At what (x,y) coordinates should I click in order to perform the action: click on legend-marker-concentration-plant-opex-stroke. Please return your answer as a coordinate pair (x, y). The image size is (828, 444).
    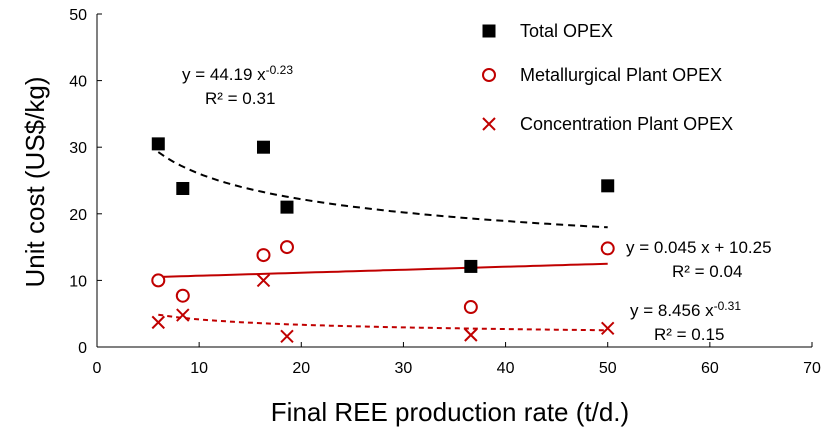
    Looking at the image, I should click on (489, 124).